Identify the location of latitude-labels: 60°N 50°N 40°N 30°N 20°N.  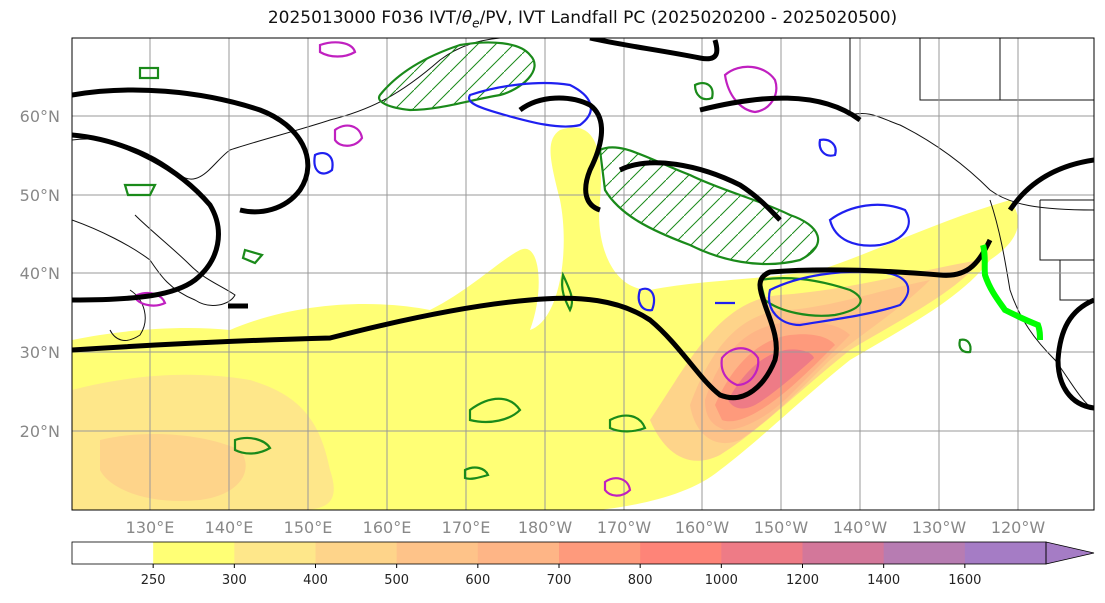
(40, 274).